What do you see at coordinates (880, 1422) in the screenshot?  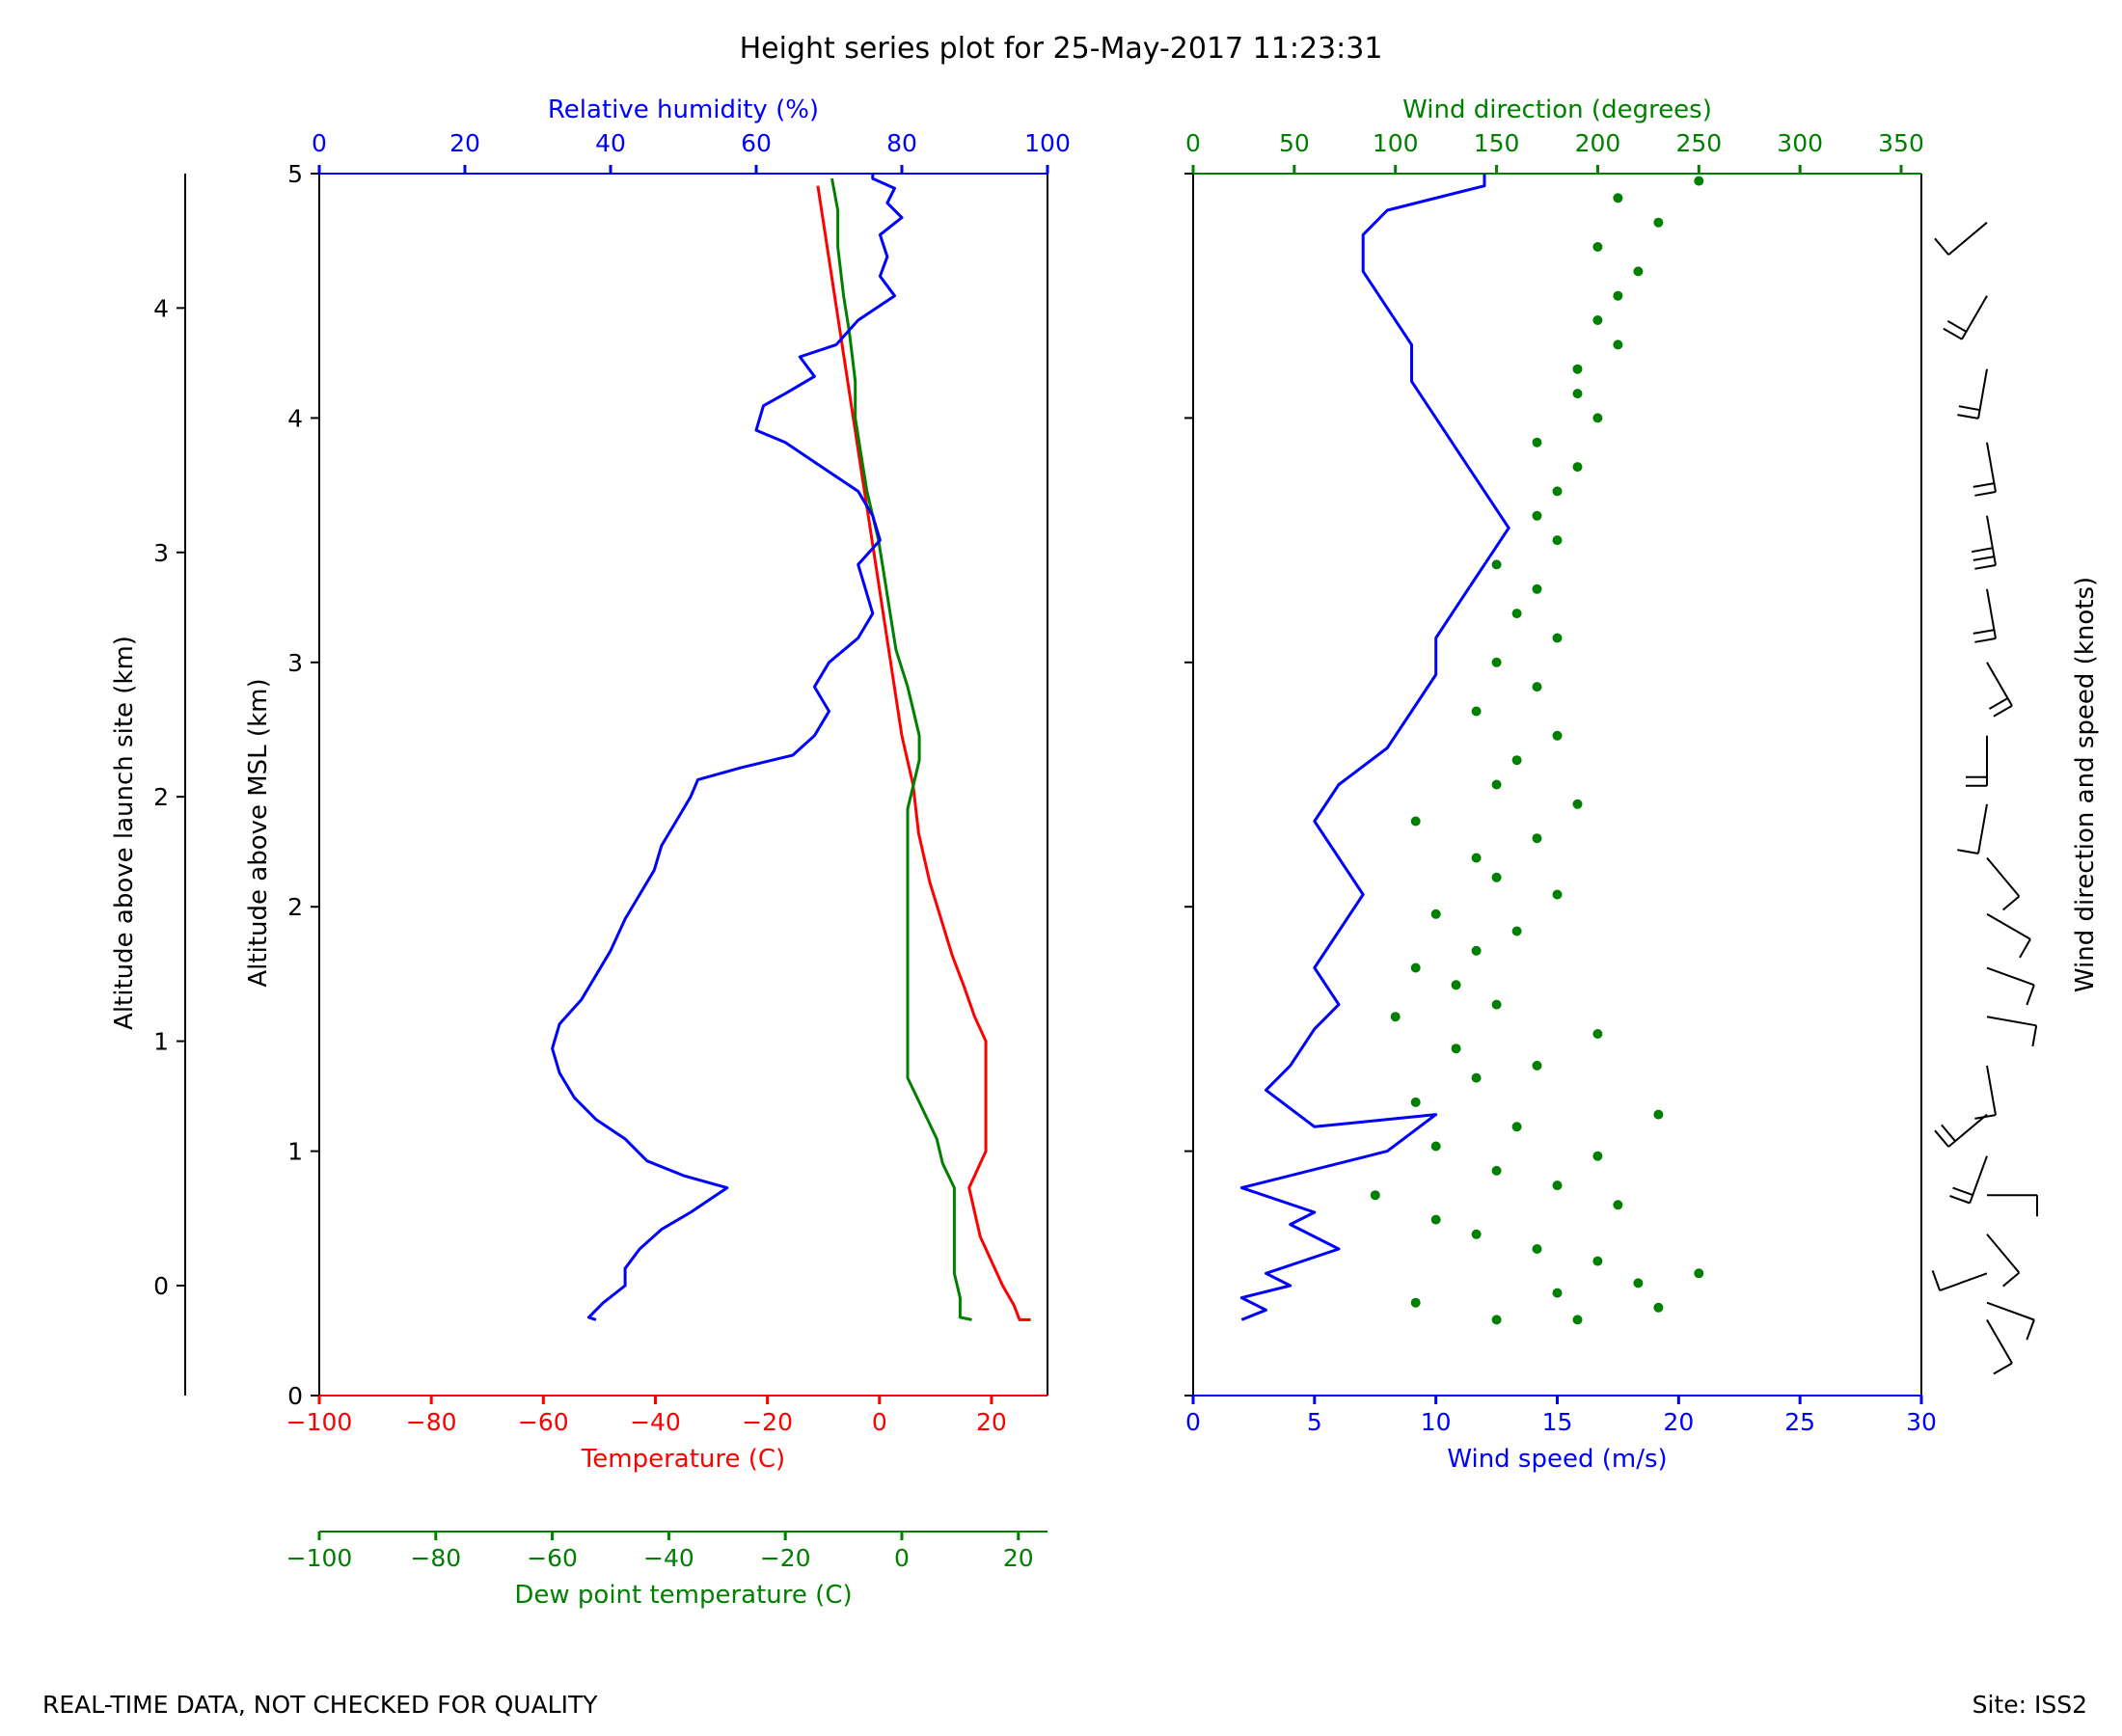 I see `temperature-axis-tick-label: 0` at bounding box center [880, 1422].